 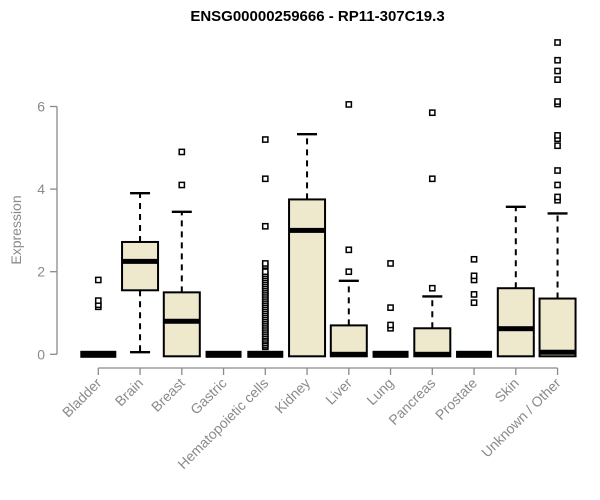 What do you see at coordinates (515, 281) in the screenshot?
I see `box-group-skin` at bounding box center [515, 281].